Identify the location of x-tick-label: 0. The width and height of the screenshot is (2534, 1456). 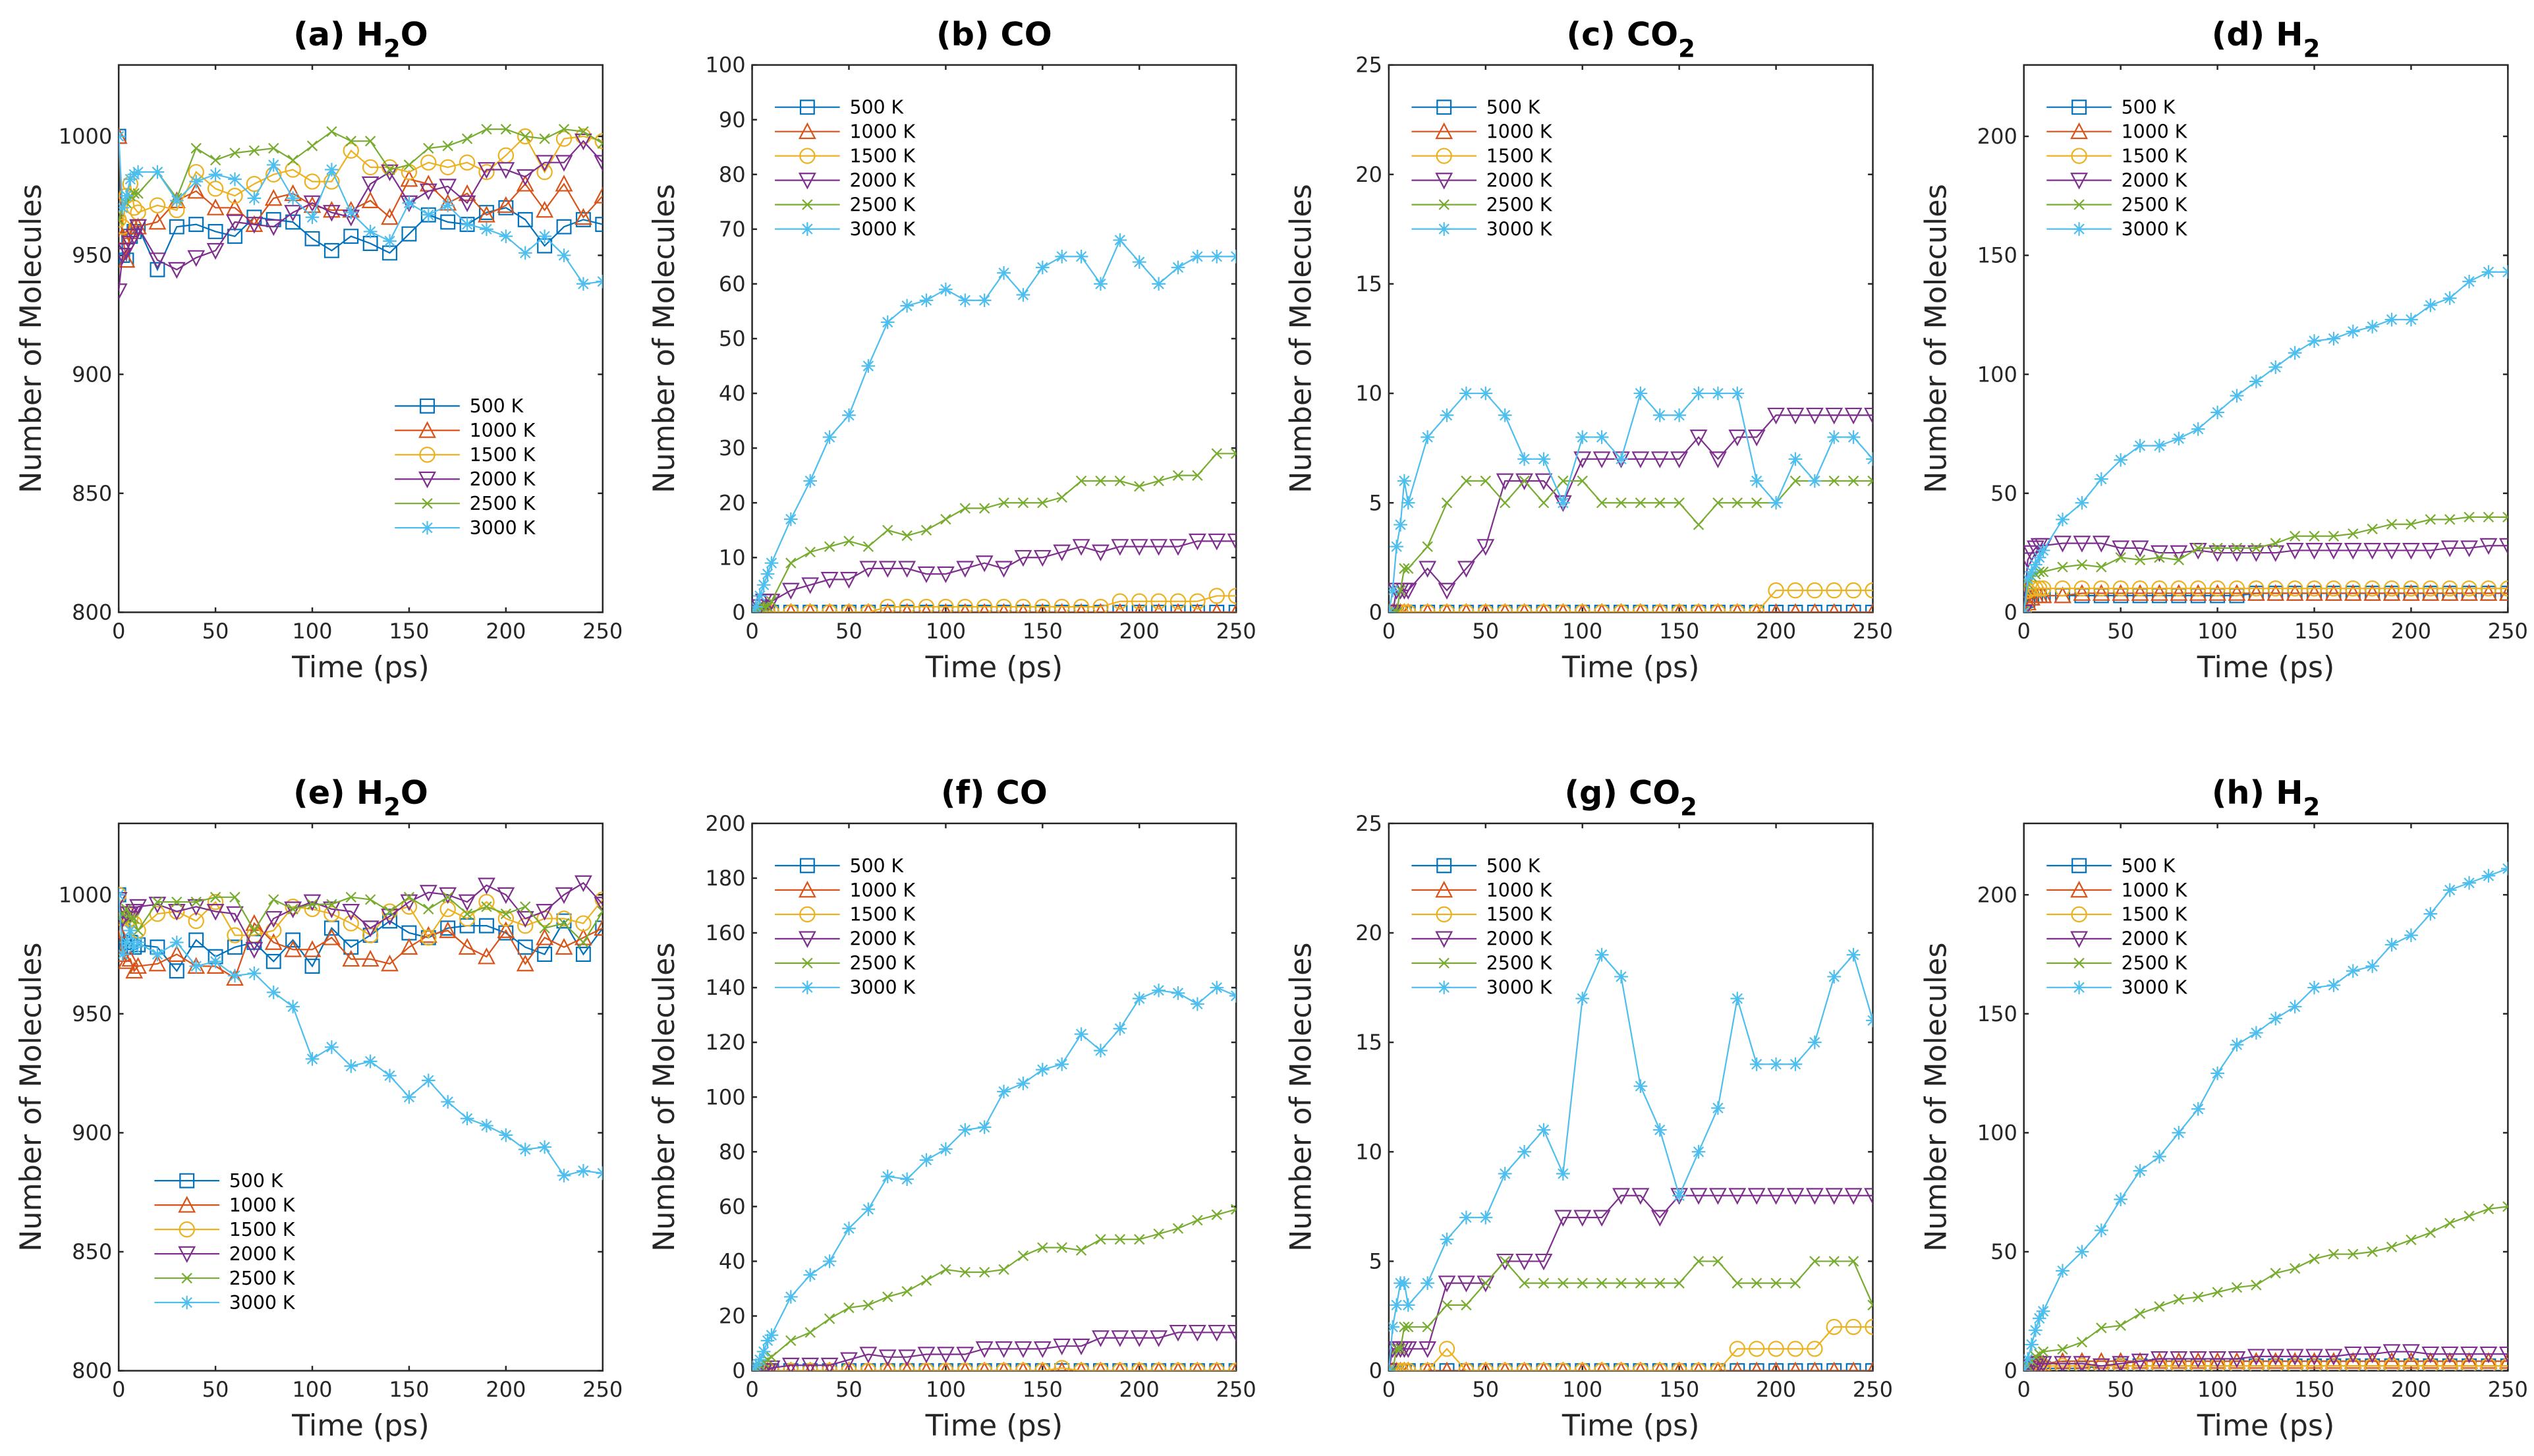
(2024, 631).